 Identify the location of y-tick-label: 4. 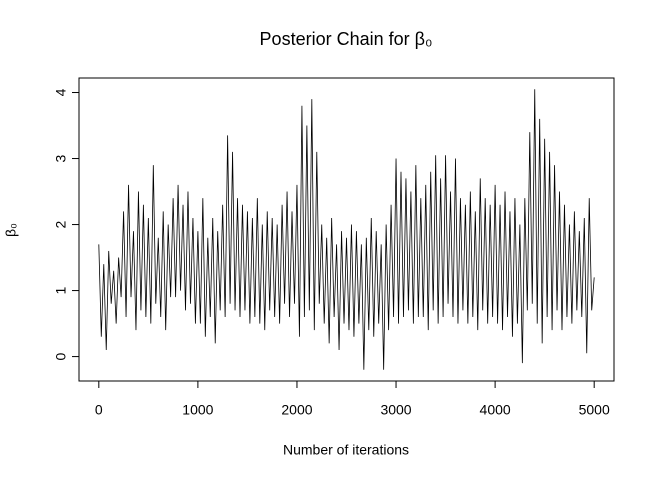
(61, 92).